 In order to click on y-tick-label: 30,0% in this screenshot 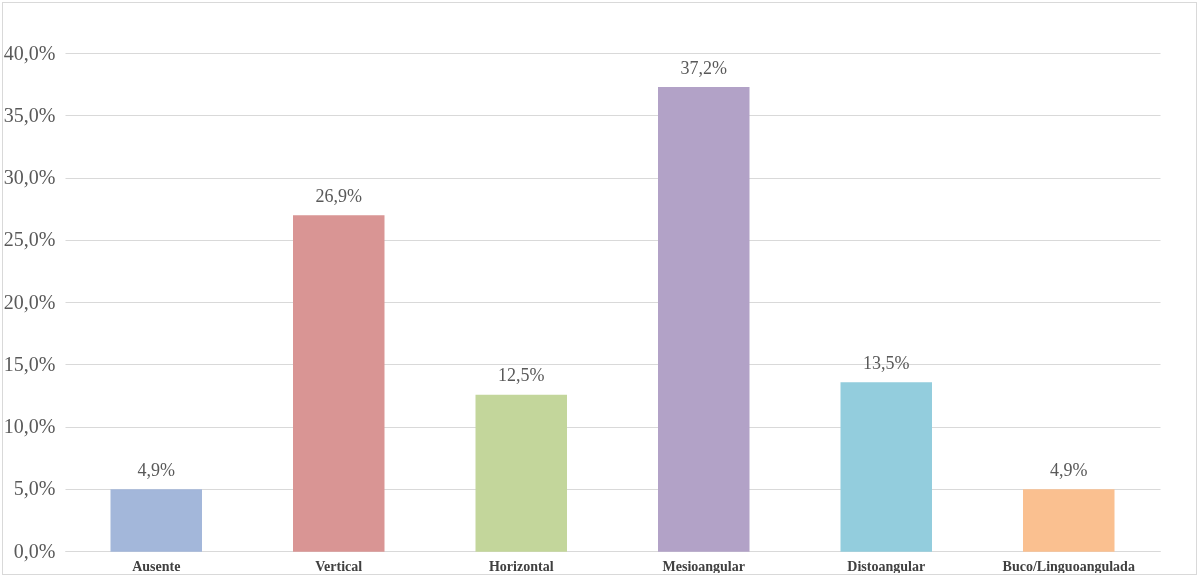, I will do `click(29, 177)`.